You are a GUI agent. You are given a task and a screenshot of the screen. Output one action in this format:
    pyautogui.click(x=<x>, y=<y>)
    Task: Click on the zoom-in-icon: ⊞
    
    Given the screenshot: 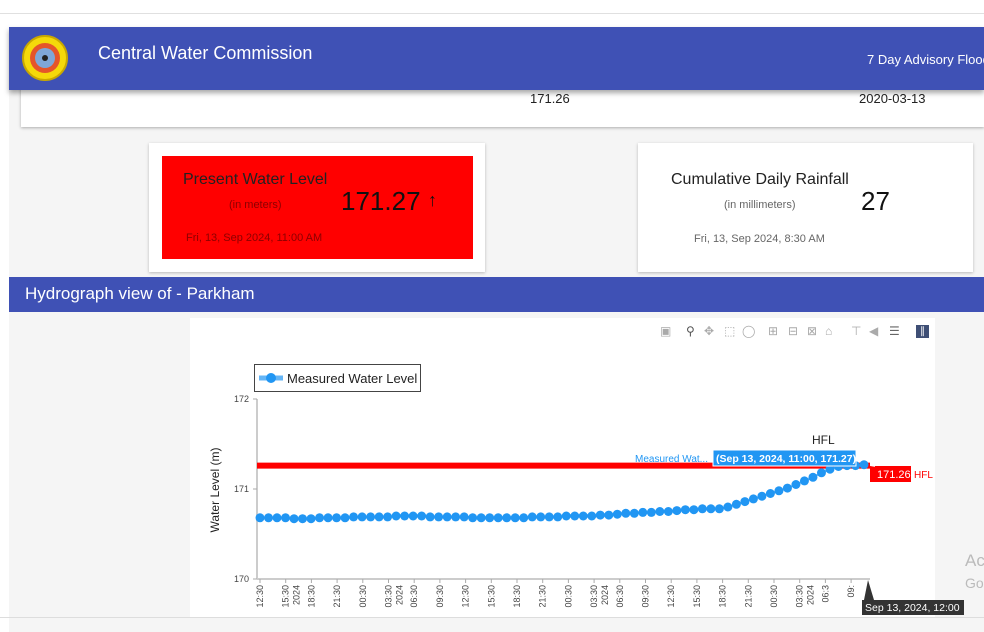 What is the action you would take?
    pyautogui.click(x=773, y=331)
    